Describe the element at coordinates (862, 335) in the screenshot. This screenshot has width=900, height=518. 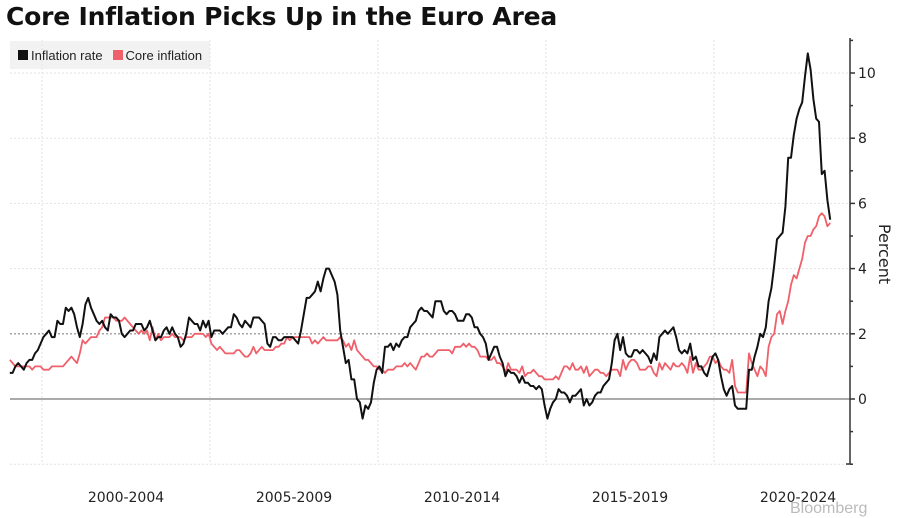
I see `y-tick-label: 2` at that location.